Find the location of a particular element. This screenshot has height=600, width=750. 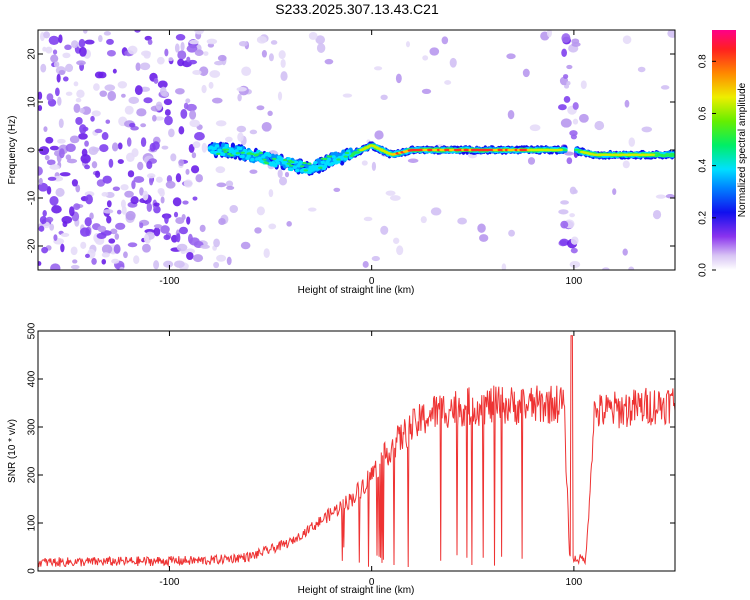

colorbar-label: Normalized spectral amplitude is located at coordinates (742, 149).